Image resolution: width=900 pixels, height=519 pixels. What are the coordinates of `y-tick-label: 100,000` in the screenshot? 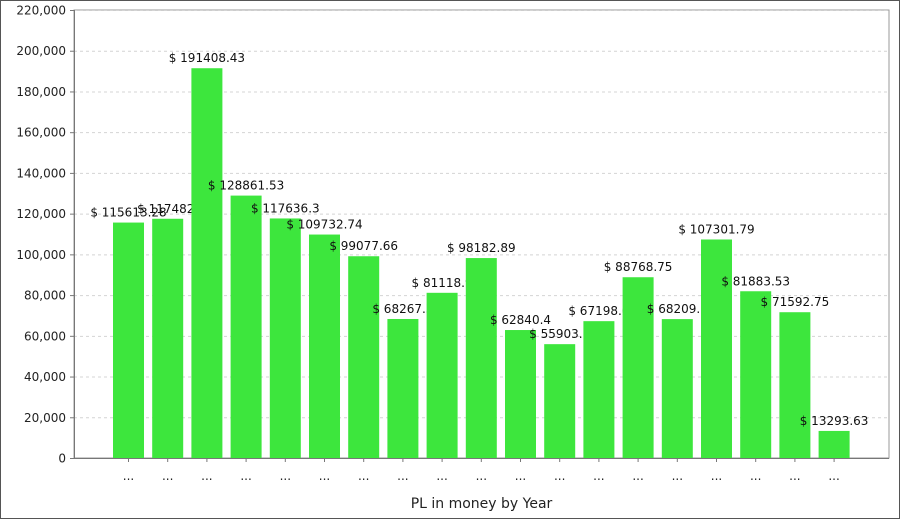 It's located at (41, 255).